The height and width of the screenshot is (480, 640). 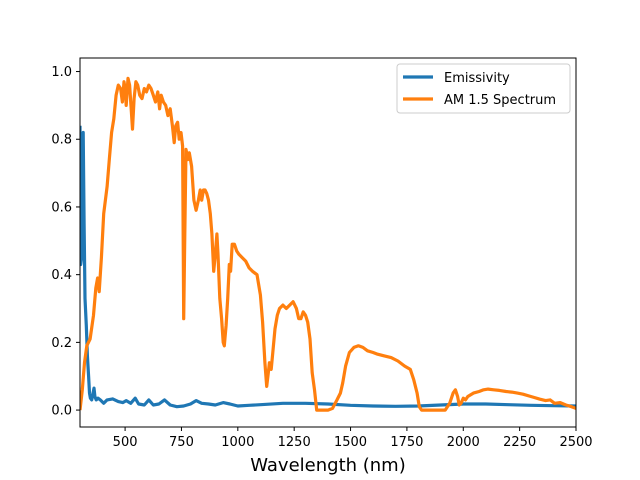 I want to click on legend: Emissivity AM 1.5 Spectrum, so click(x=483, y=88).